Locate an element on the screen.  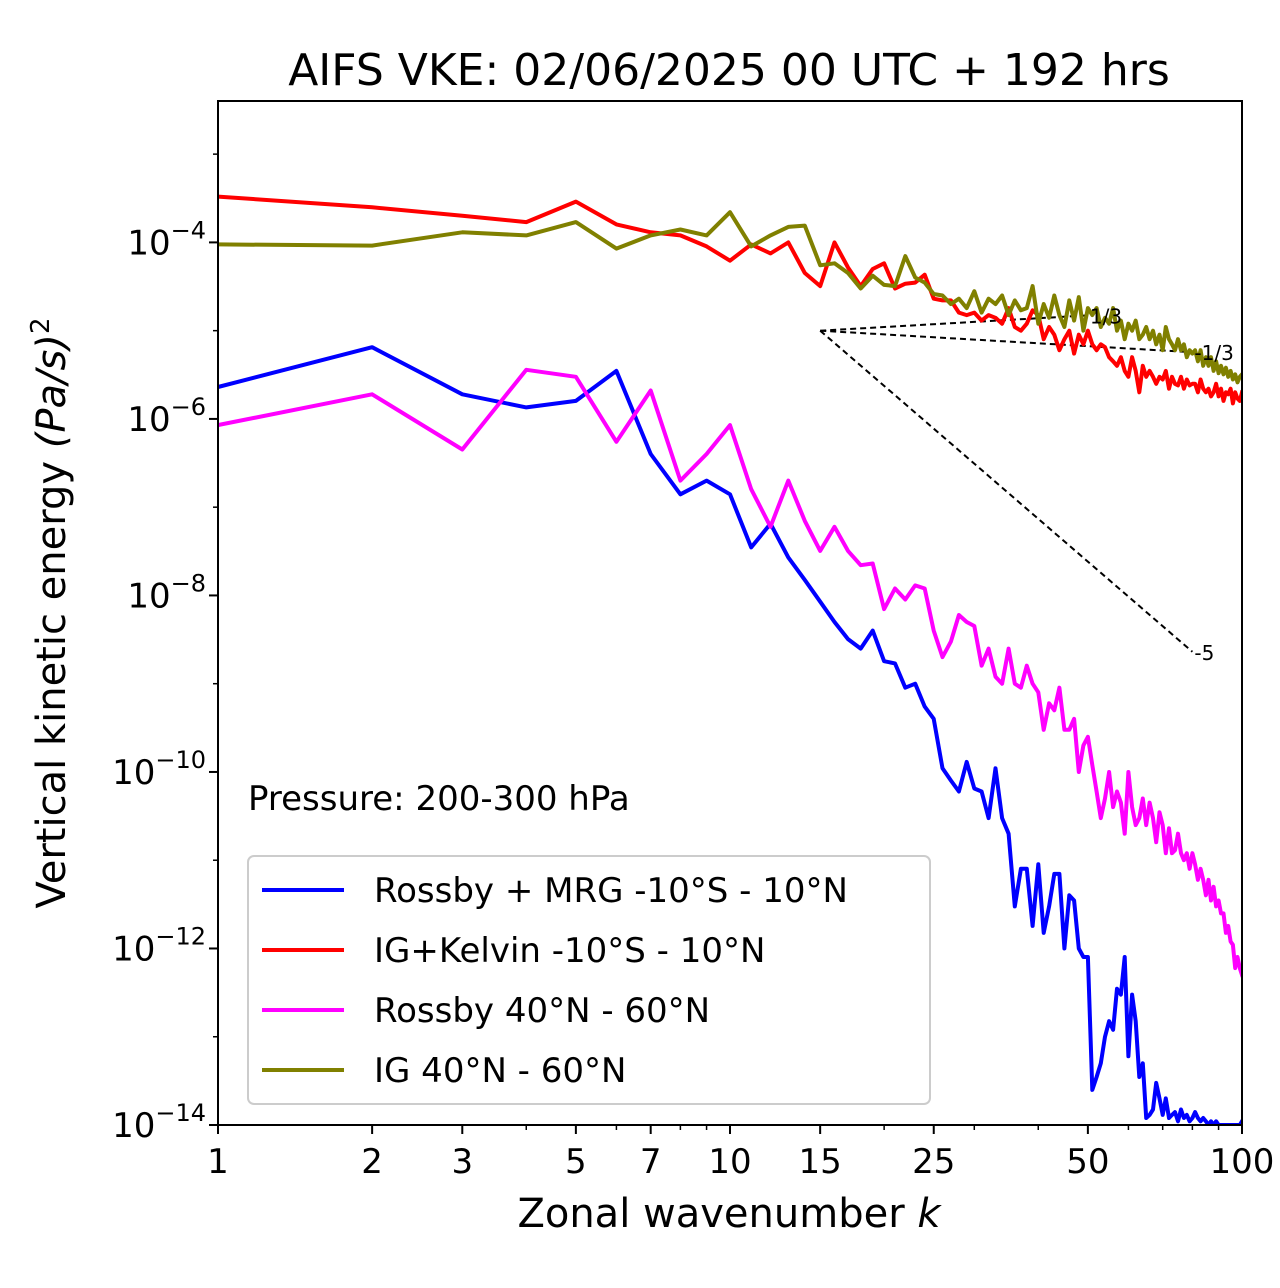
legend-label: IG 40°N - 60°N is located at coordinates (500, 1071).